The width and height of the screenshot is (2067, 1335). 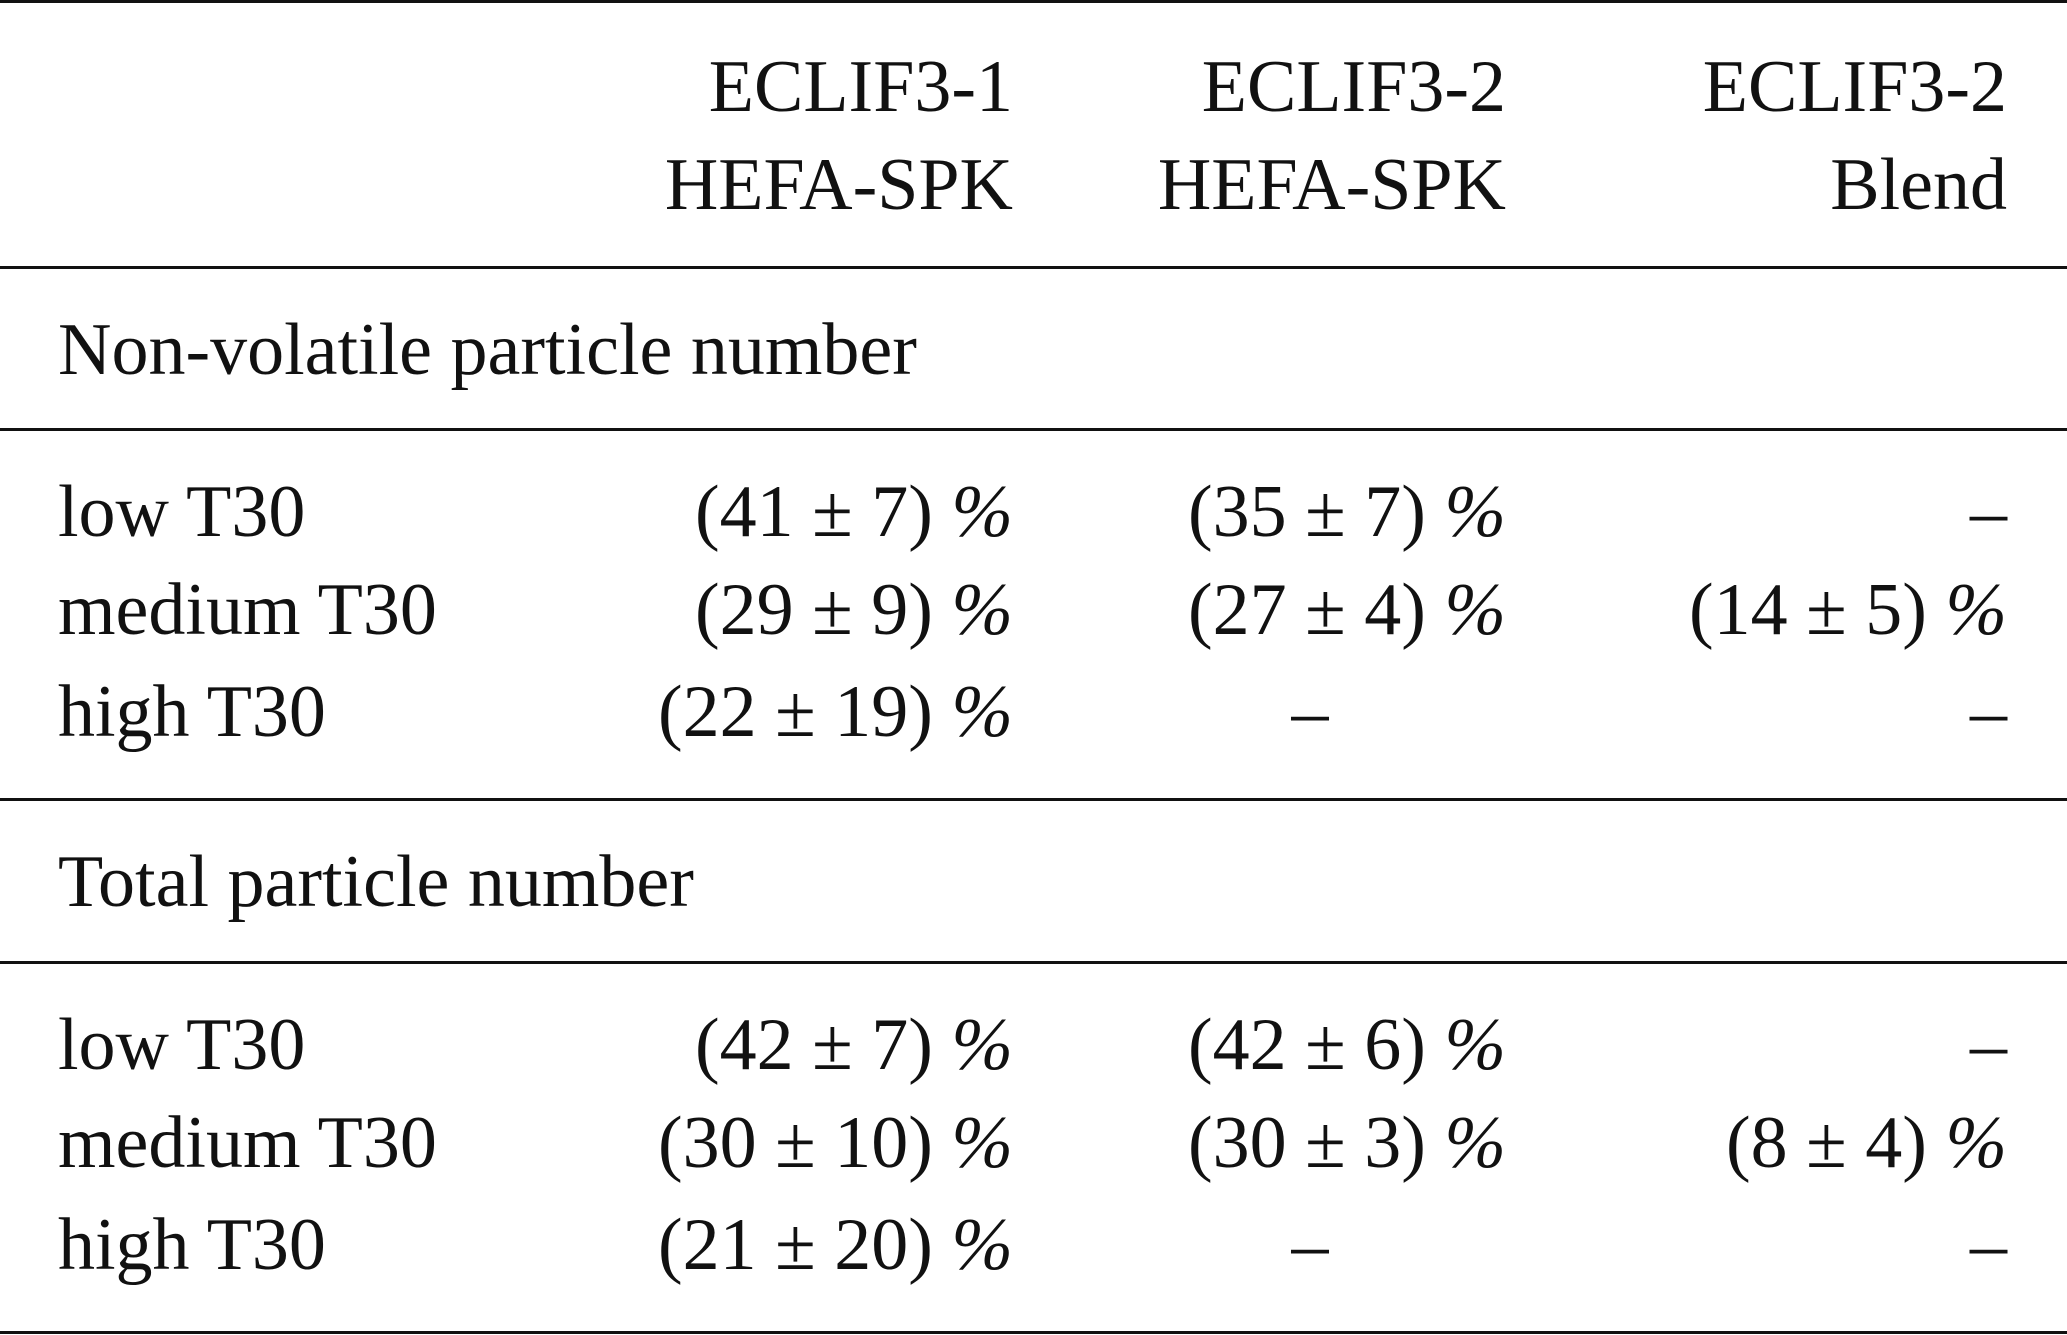 What do you see at coordinates (1033, 799) in the screenshot?
I see `section-2-top-rule` at bounding box center [1033, 799].